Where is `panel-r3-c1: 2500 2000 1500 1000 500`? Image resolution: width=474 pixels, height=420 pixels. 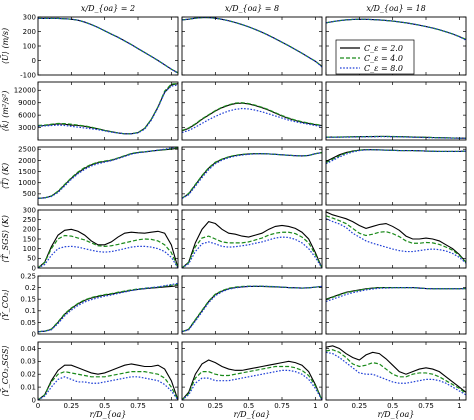
panel-r3-c1: 2500 2000 1500 1000 500 is located at coordinates (98, 176).